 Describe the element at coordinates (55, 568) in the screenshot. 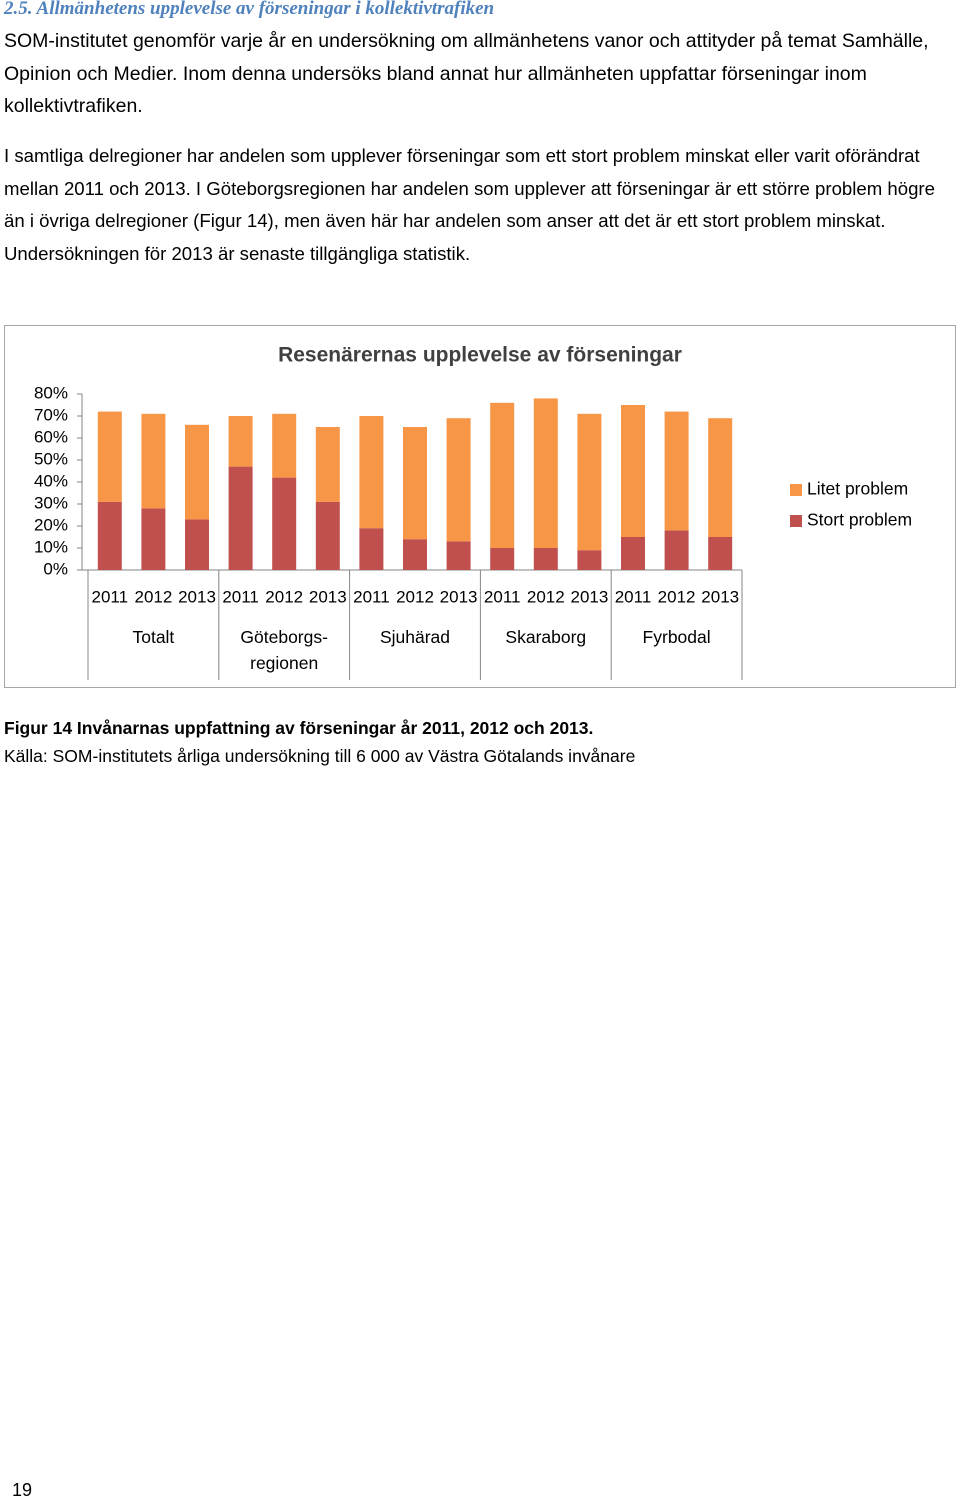

I see `y-tick-label: 0%` at that location.